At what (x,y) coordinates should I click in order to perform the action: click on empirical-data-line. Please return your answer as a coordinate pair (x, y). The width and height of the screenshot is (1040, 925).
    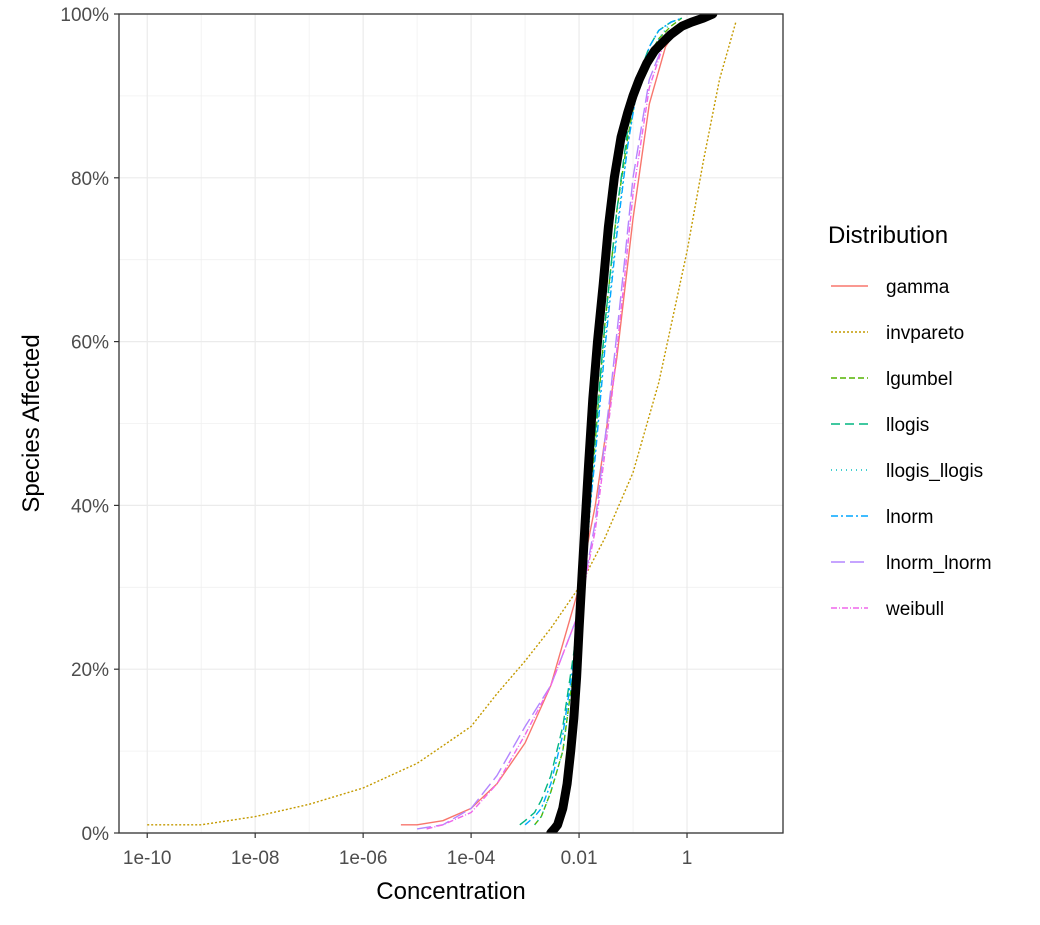
    Looking at the image, I should click on (632, 423).